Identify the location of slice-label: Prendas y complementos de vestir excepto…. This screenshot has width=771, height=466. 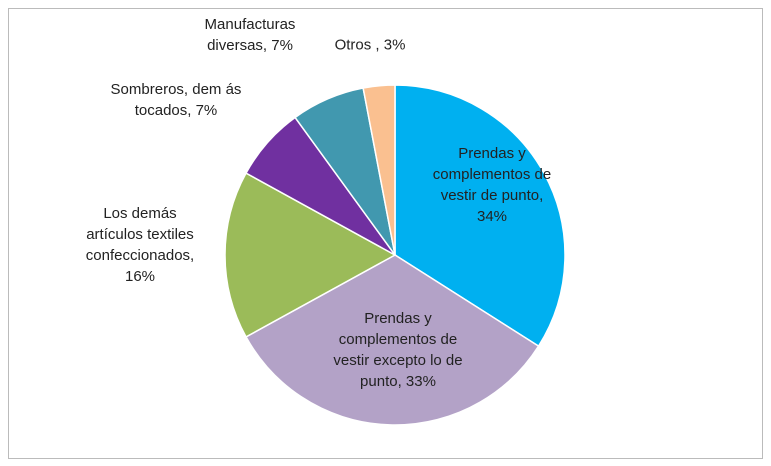
(398, 350).